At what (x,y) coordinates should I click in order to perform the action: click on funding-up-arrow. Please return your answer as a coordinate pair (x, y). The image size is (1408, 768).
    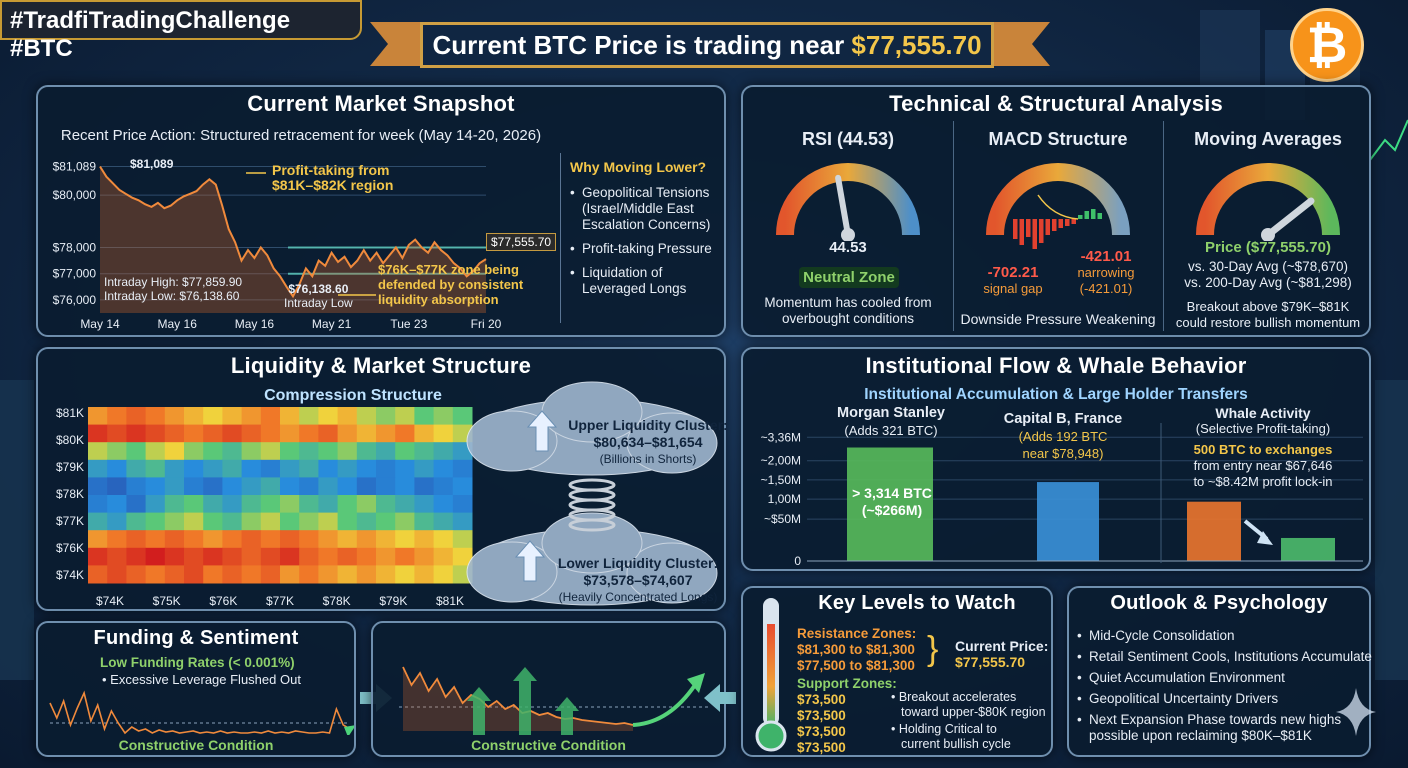
    Looking at the image, I should click on (349, 730).